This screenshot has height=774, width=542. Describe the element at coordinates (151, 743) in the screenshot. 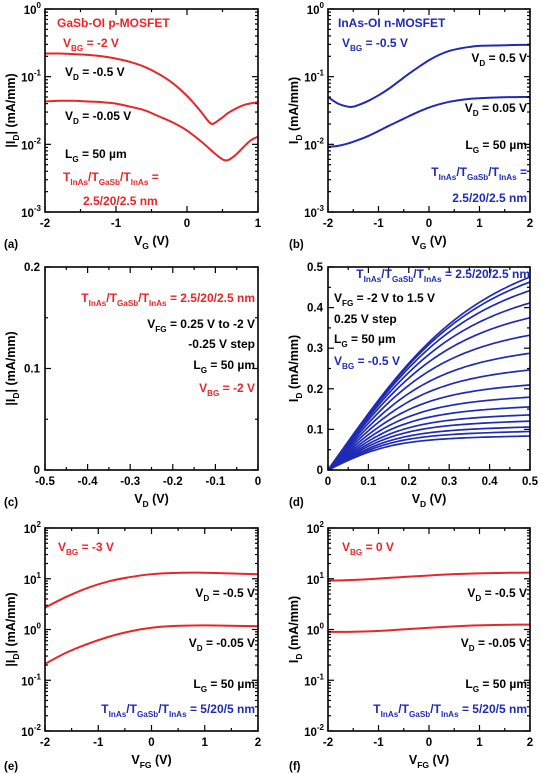

I see `x-tick-label-e: 0` at that location.